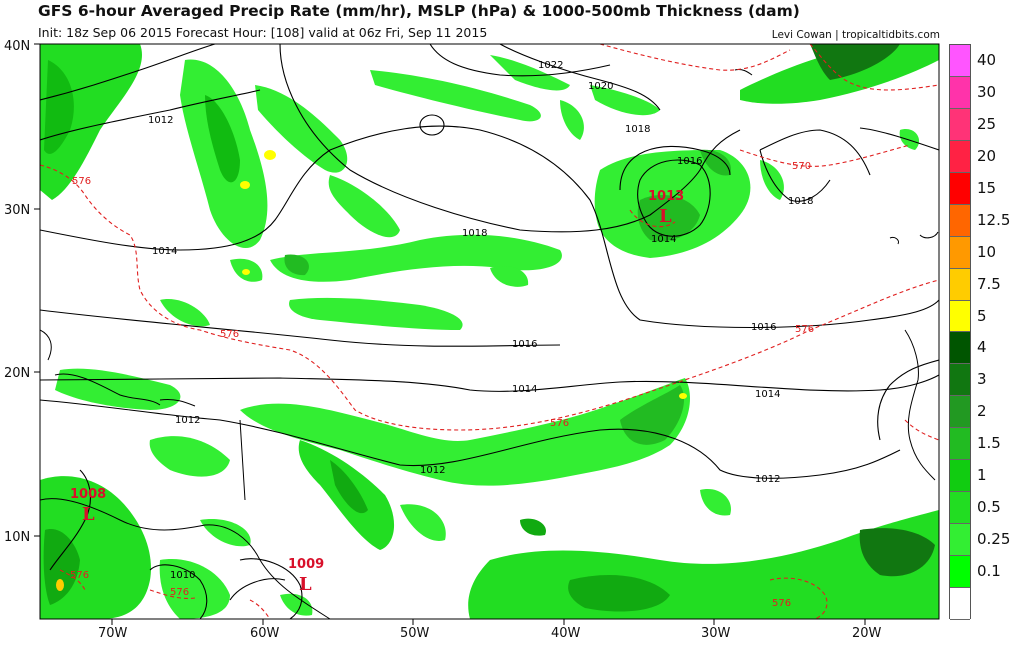 The image size is (1024, 645). Describe the element at coordinates (265, 633) in the screenshot. I see `lon-label: 60W` at that location.